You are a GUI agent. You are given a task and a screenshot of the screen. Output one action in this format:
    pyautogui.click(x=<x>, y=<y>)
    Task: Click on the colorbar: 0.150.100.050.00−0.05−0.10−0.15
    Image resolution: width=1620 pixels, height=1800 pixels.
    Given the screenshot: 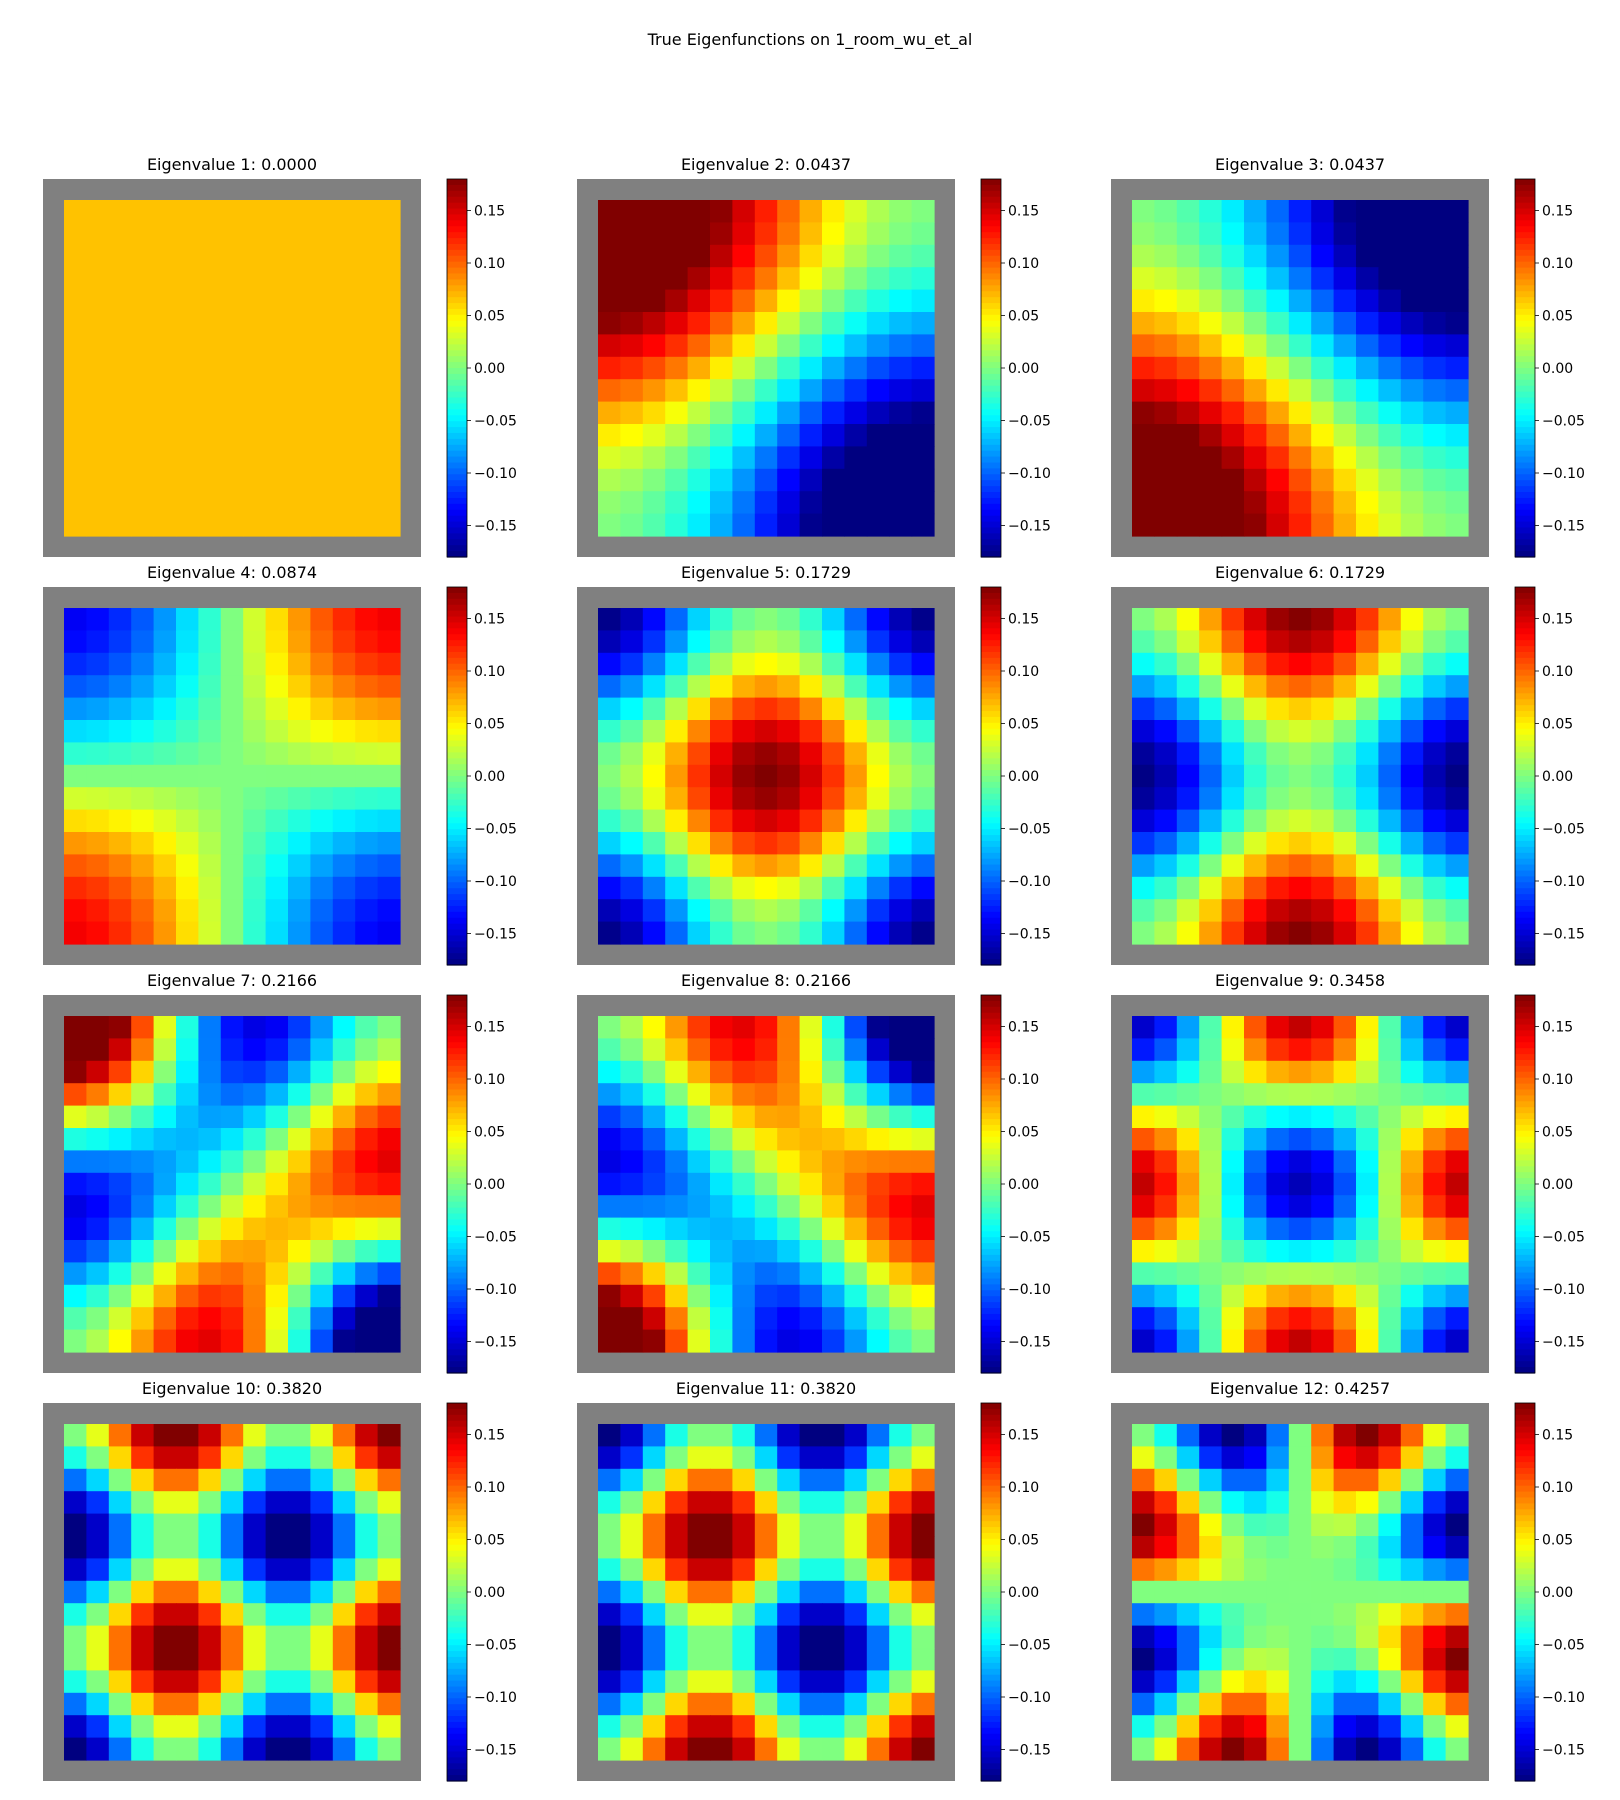 What is the action you would take?
    pyautogui.click(x=1015, y=368)
    